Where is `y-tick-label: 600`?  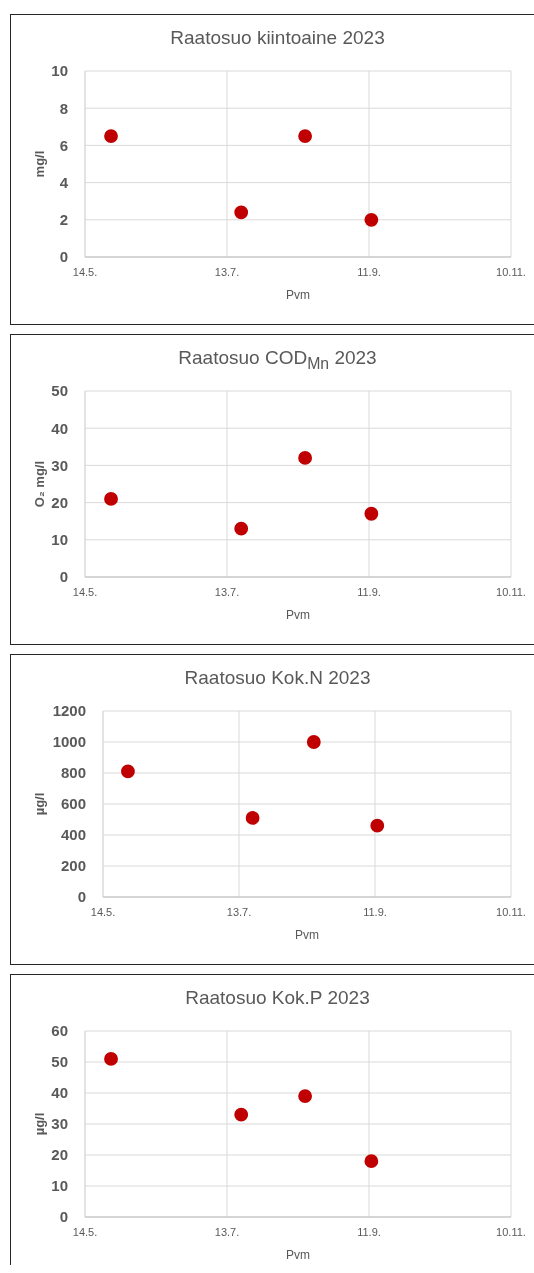 y-tick-label: 600 is located at coordinates (73, 804).